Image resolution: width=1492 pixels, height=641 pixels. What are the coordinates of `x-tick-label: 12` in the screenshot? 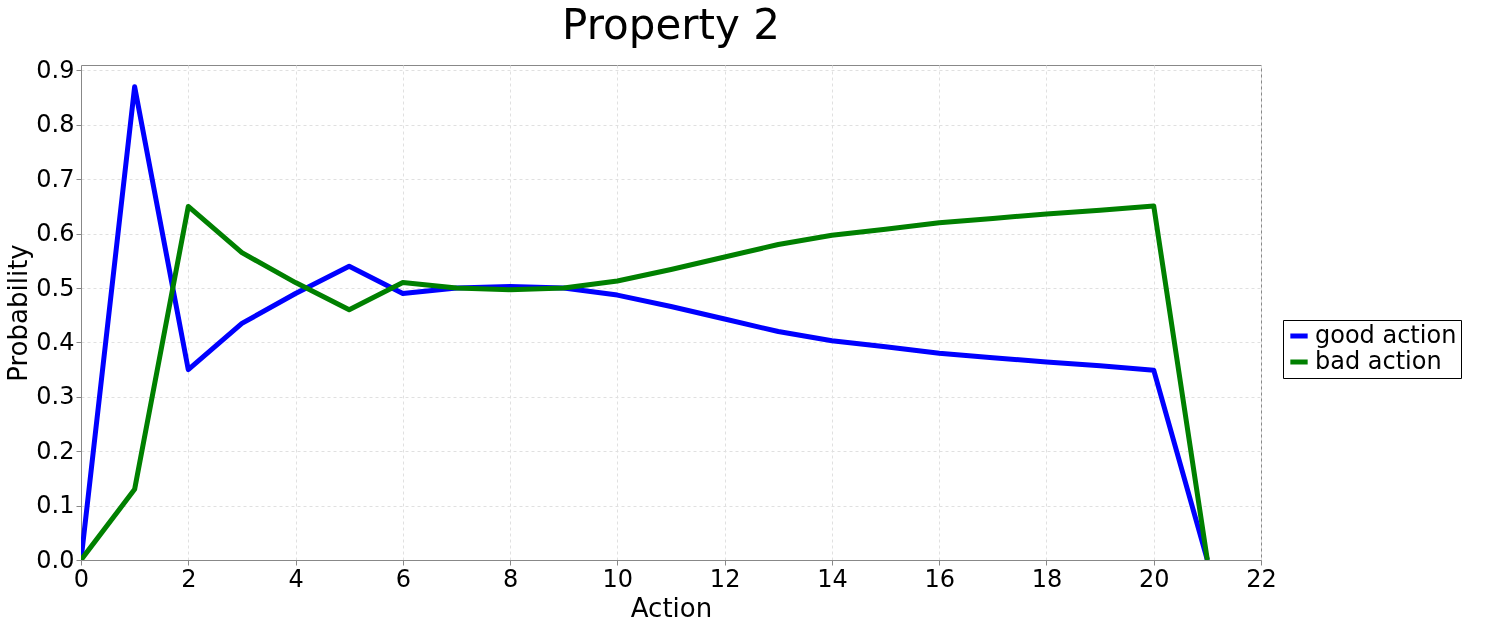 It's located at (725, 578).